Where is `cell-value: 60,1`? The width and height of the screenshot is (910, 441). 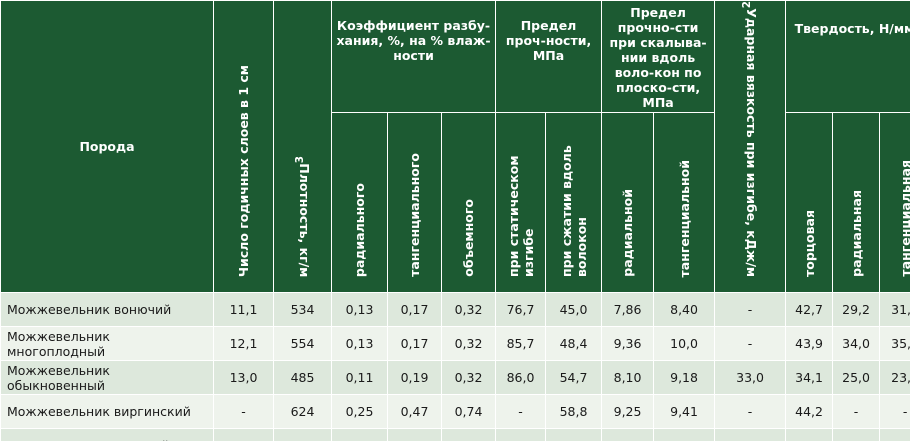
cell-value: 60,1 is located at coordinates (809, 434).